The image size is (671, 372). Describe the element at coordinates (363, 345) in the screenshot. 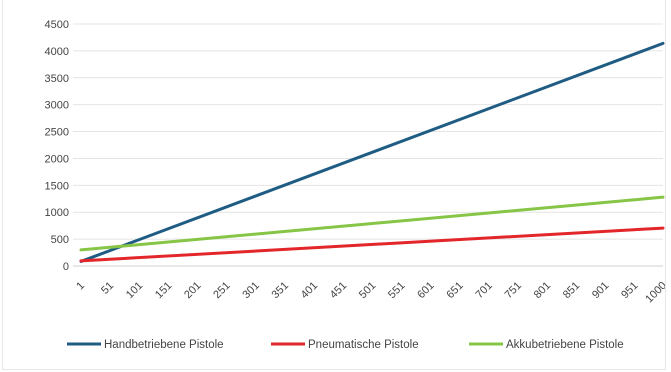

I see `legend-label-1: Pneumatische Pistole` at that location.